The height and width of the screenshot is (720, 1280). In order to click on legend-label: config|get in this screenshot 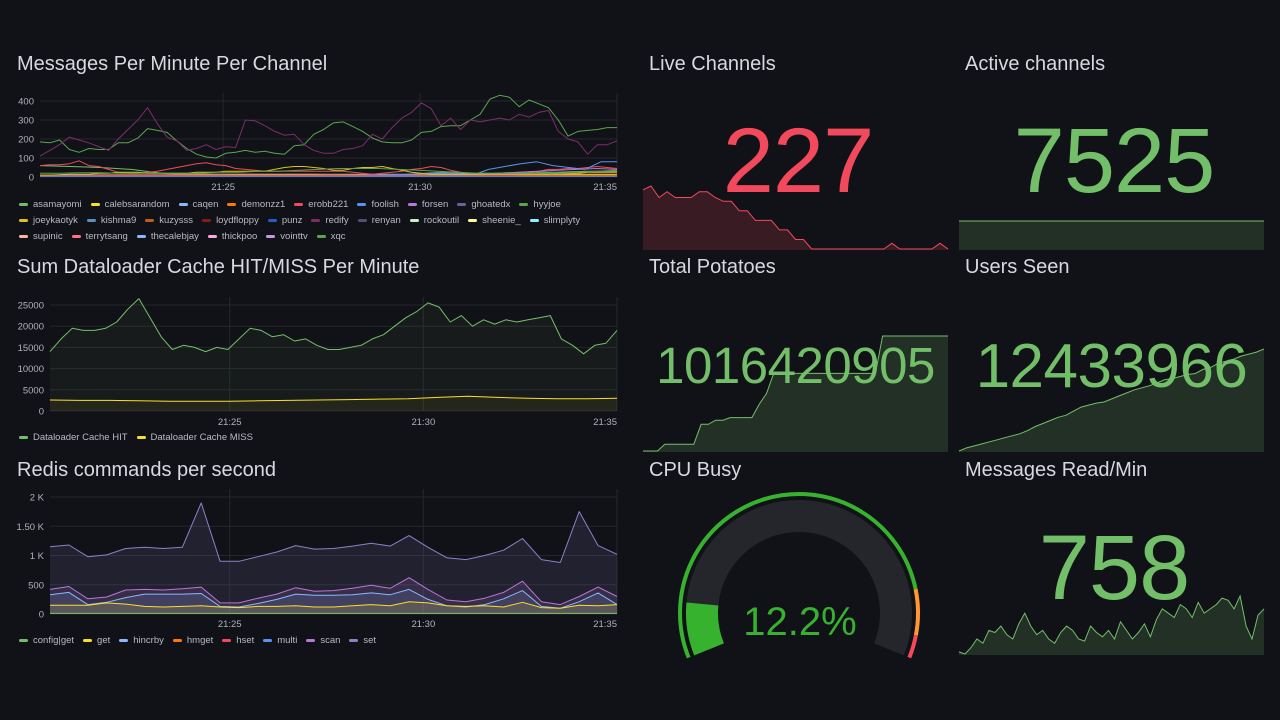, I will do `click(54, 640)`.